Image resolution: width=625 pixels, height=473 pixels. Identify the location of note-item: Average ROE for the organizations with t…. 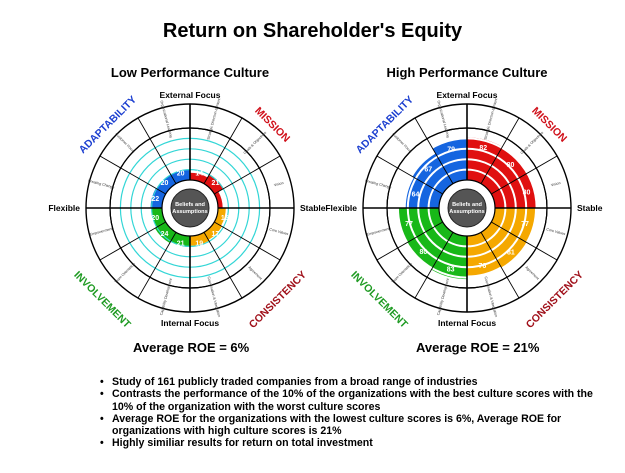
(350, 425).